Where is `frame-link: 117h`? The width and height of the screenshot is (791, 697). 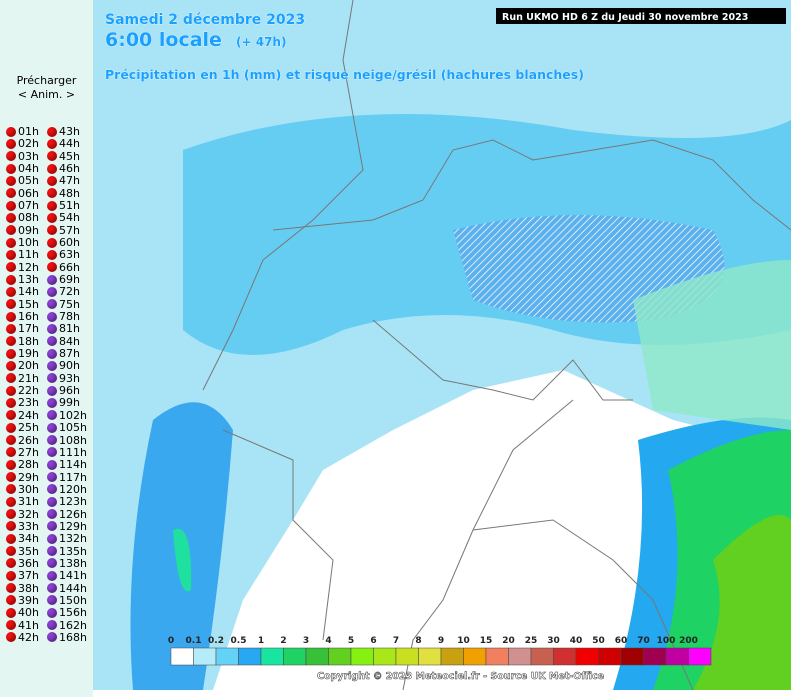 frame-link: 117h is located at coordinates (67, 477).